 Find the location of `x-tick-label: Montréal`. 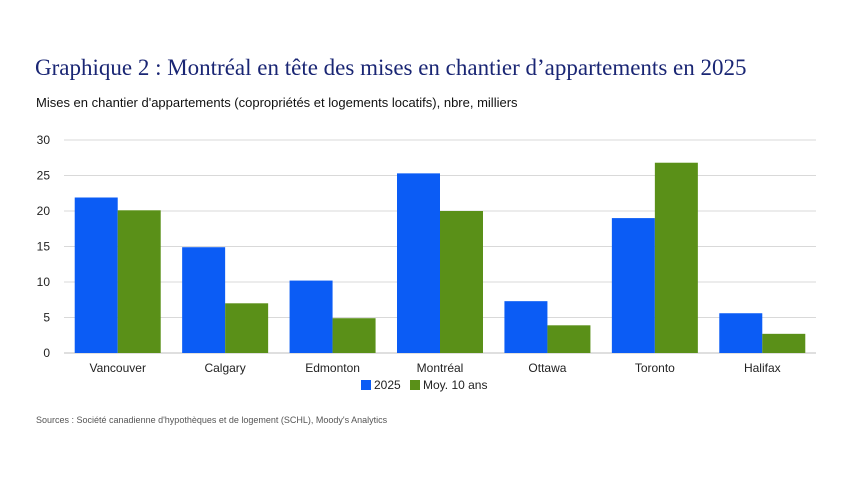

x-tick-label: Montréal is located at coordinates (440, 368).